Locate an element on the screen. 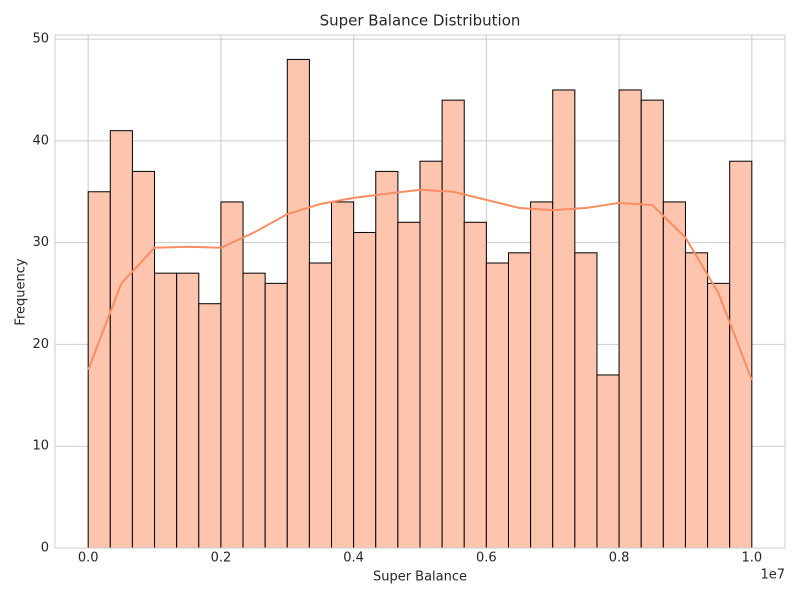  y-tick-label: 10 is located at coordinates (40, 446).